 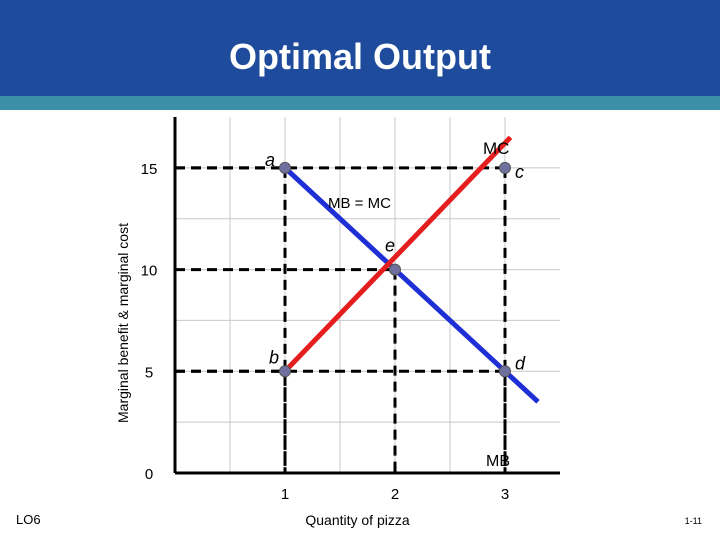 I want to click on y-tick-label: 15, so click(x=149, y=169).